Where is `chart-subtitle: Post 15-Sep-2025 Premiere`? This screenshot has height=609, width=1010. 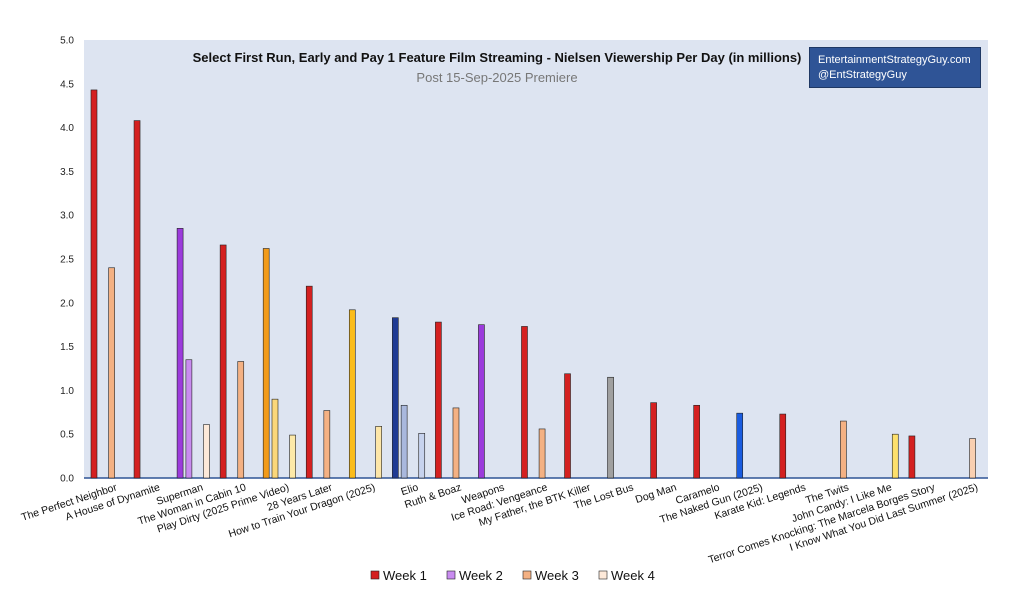
chart-subtitle: Post 15-Sep-2025 Premiere is located at coordinates (496, 77).